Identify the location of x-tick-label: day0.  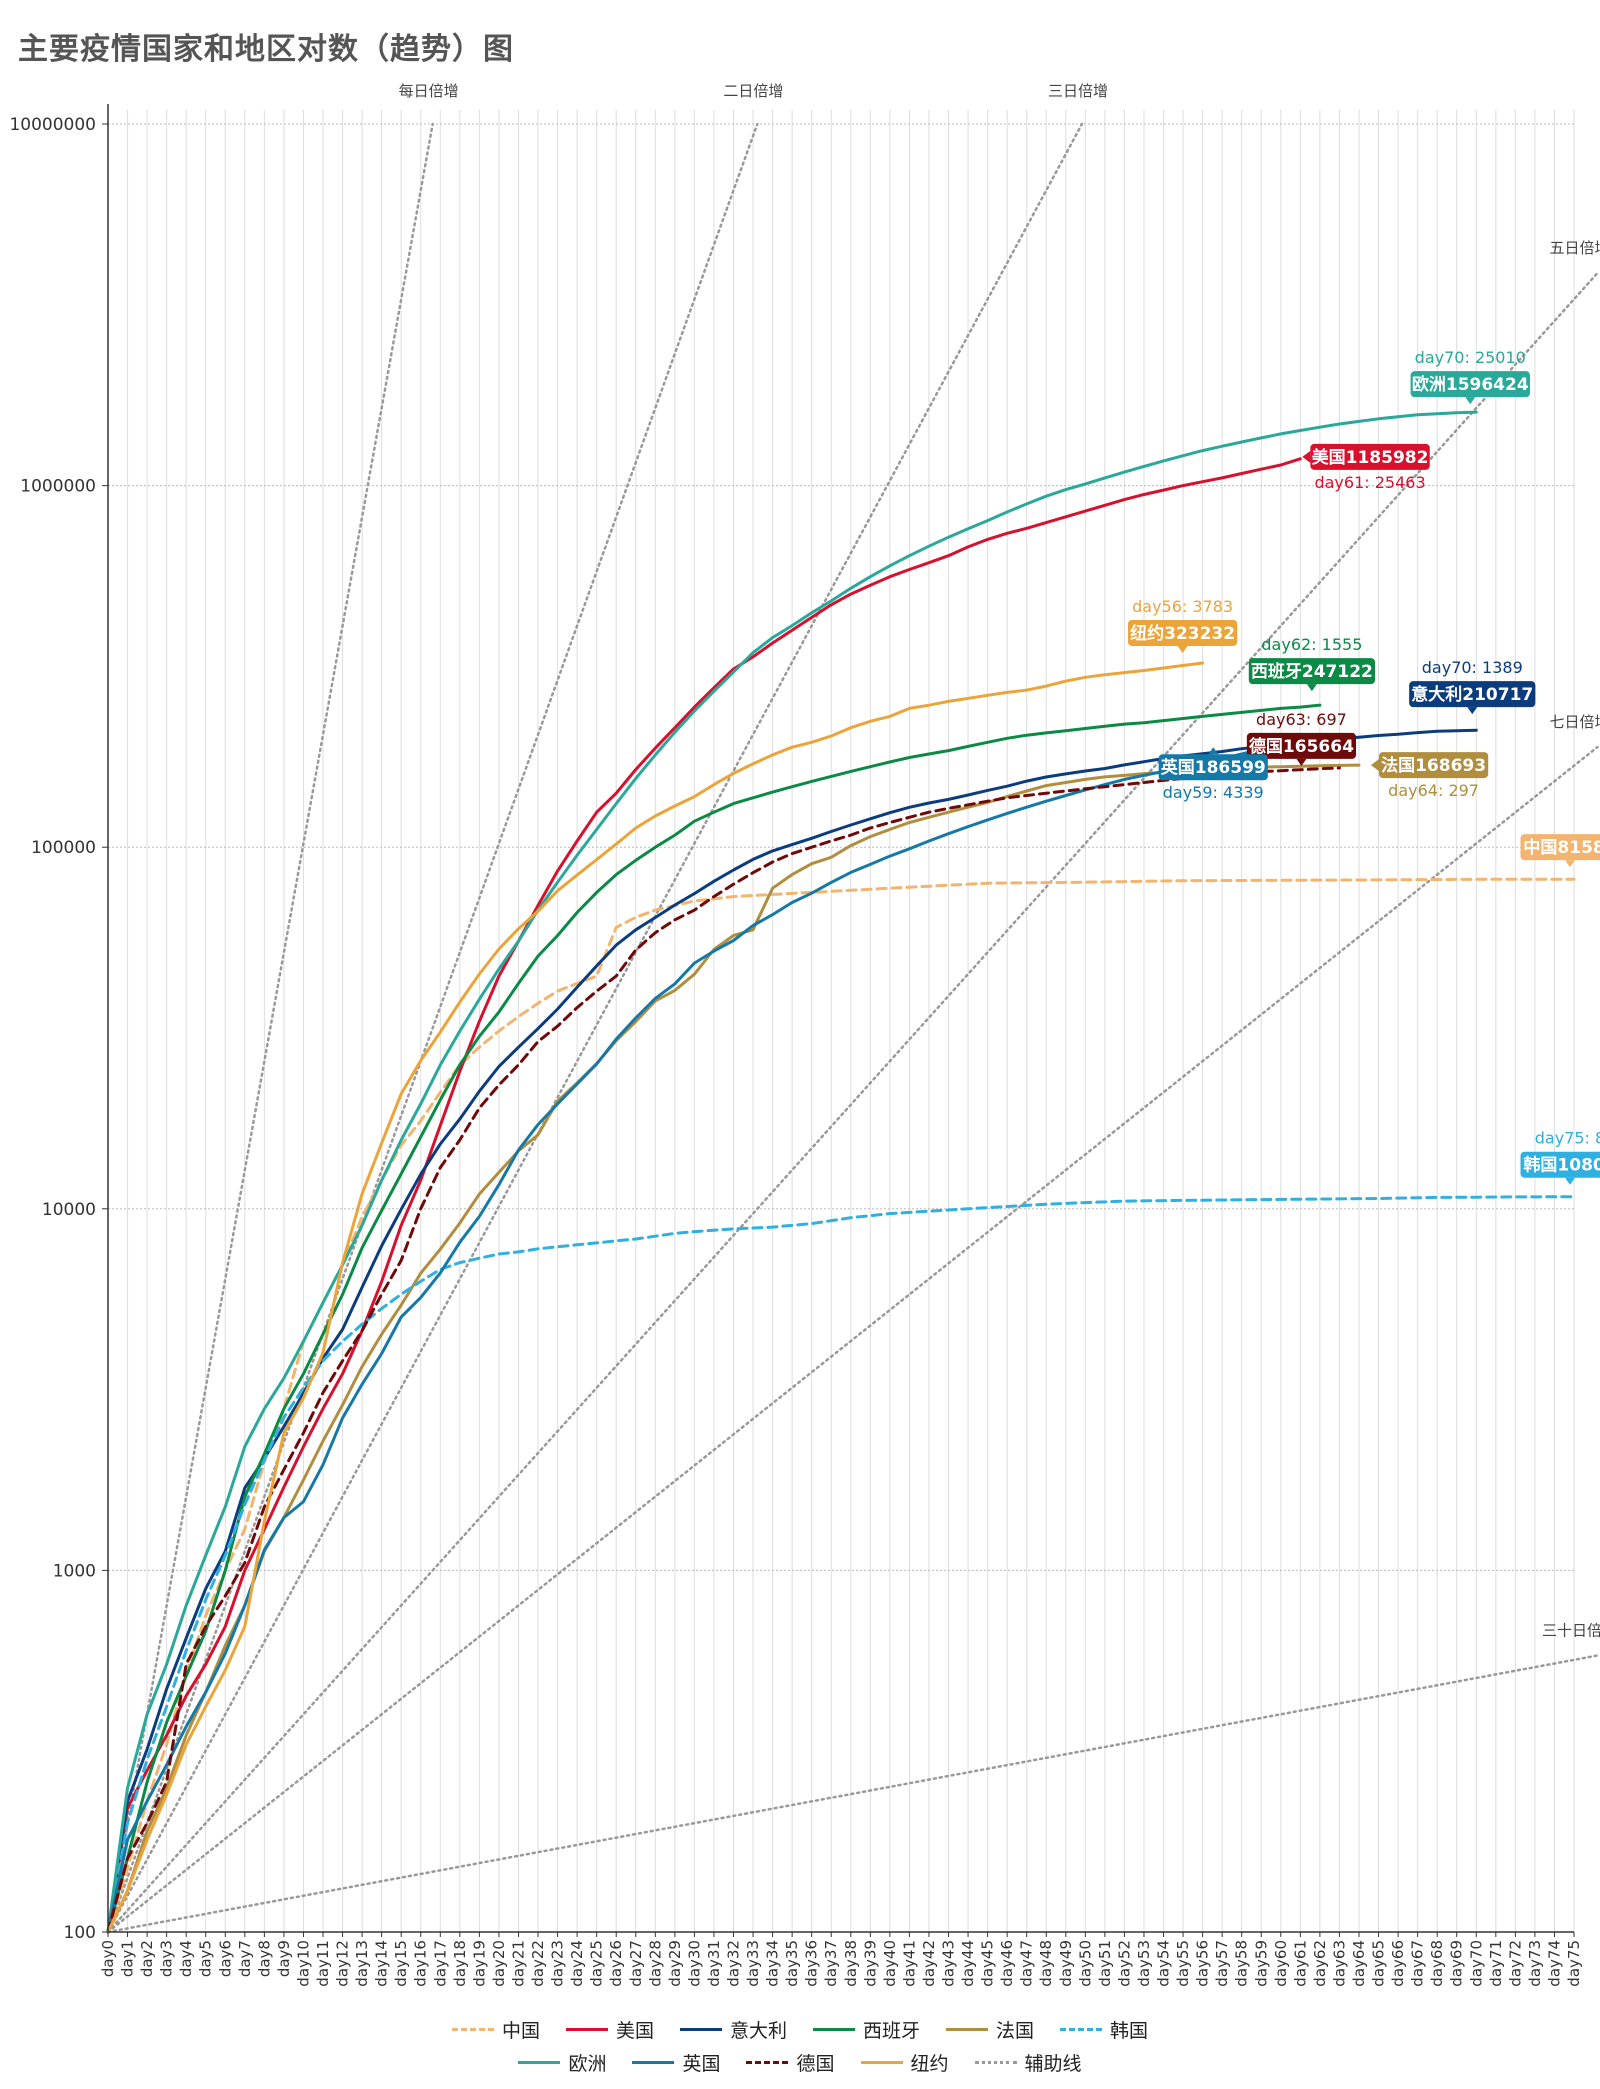
(108, 1958).